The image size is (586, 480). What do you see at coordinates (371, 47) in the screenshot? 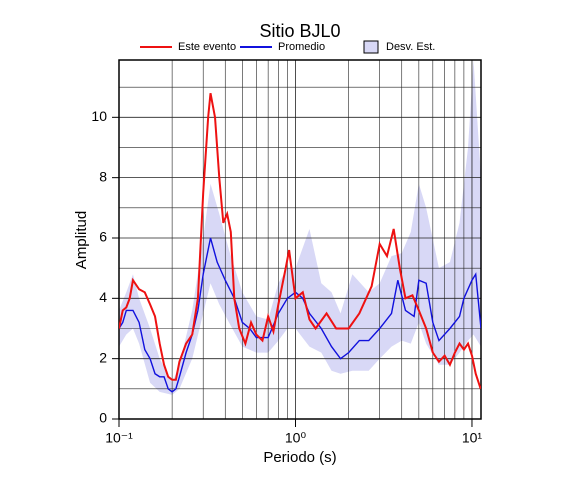
I see `legend-swatch` at bounding box center [371, 47].